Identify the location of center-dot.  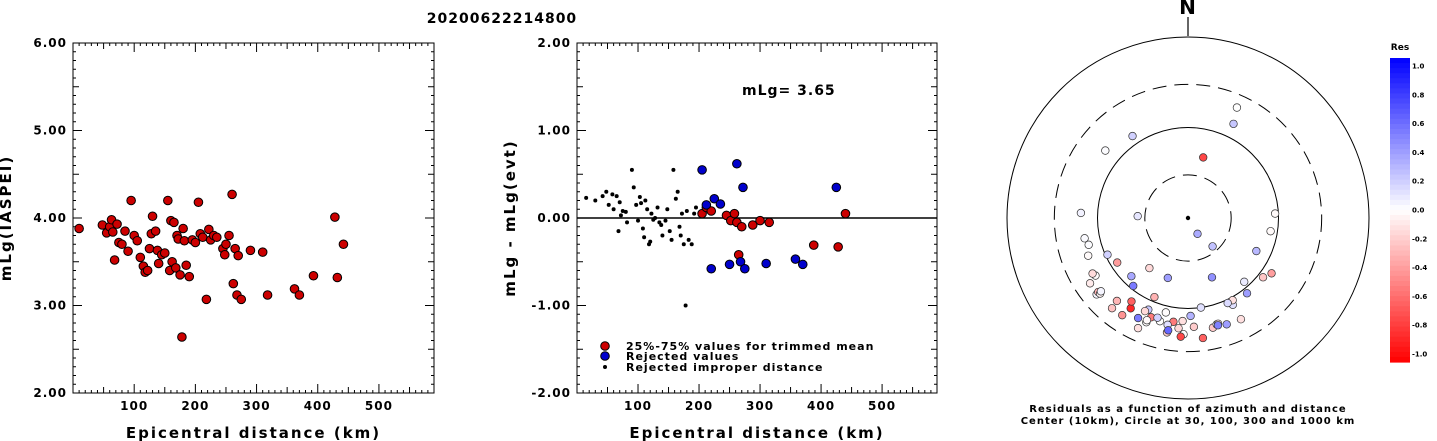
(1188, 218).